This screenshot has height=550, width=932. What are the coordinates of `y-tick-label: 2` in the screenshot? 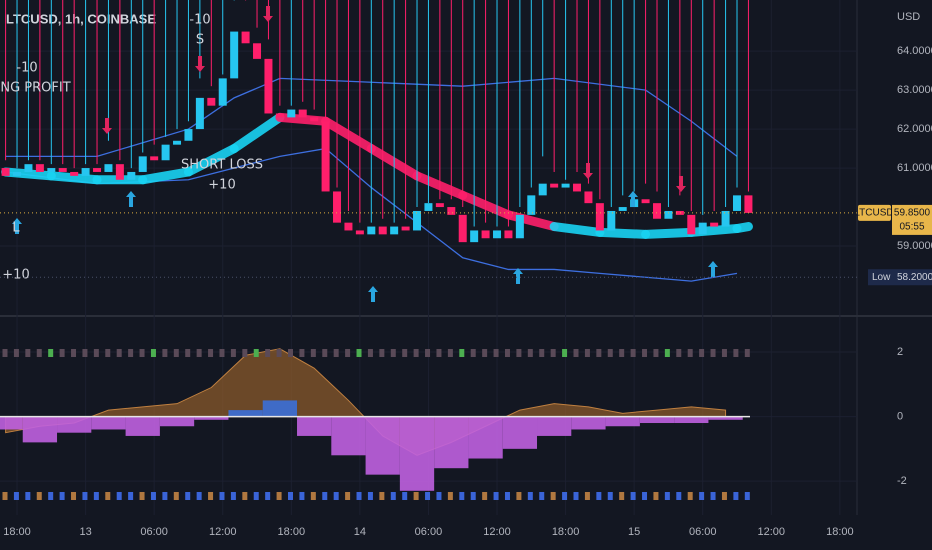 It's located at (900, 352).